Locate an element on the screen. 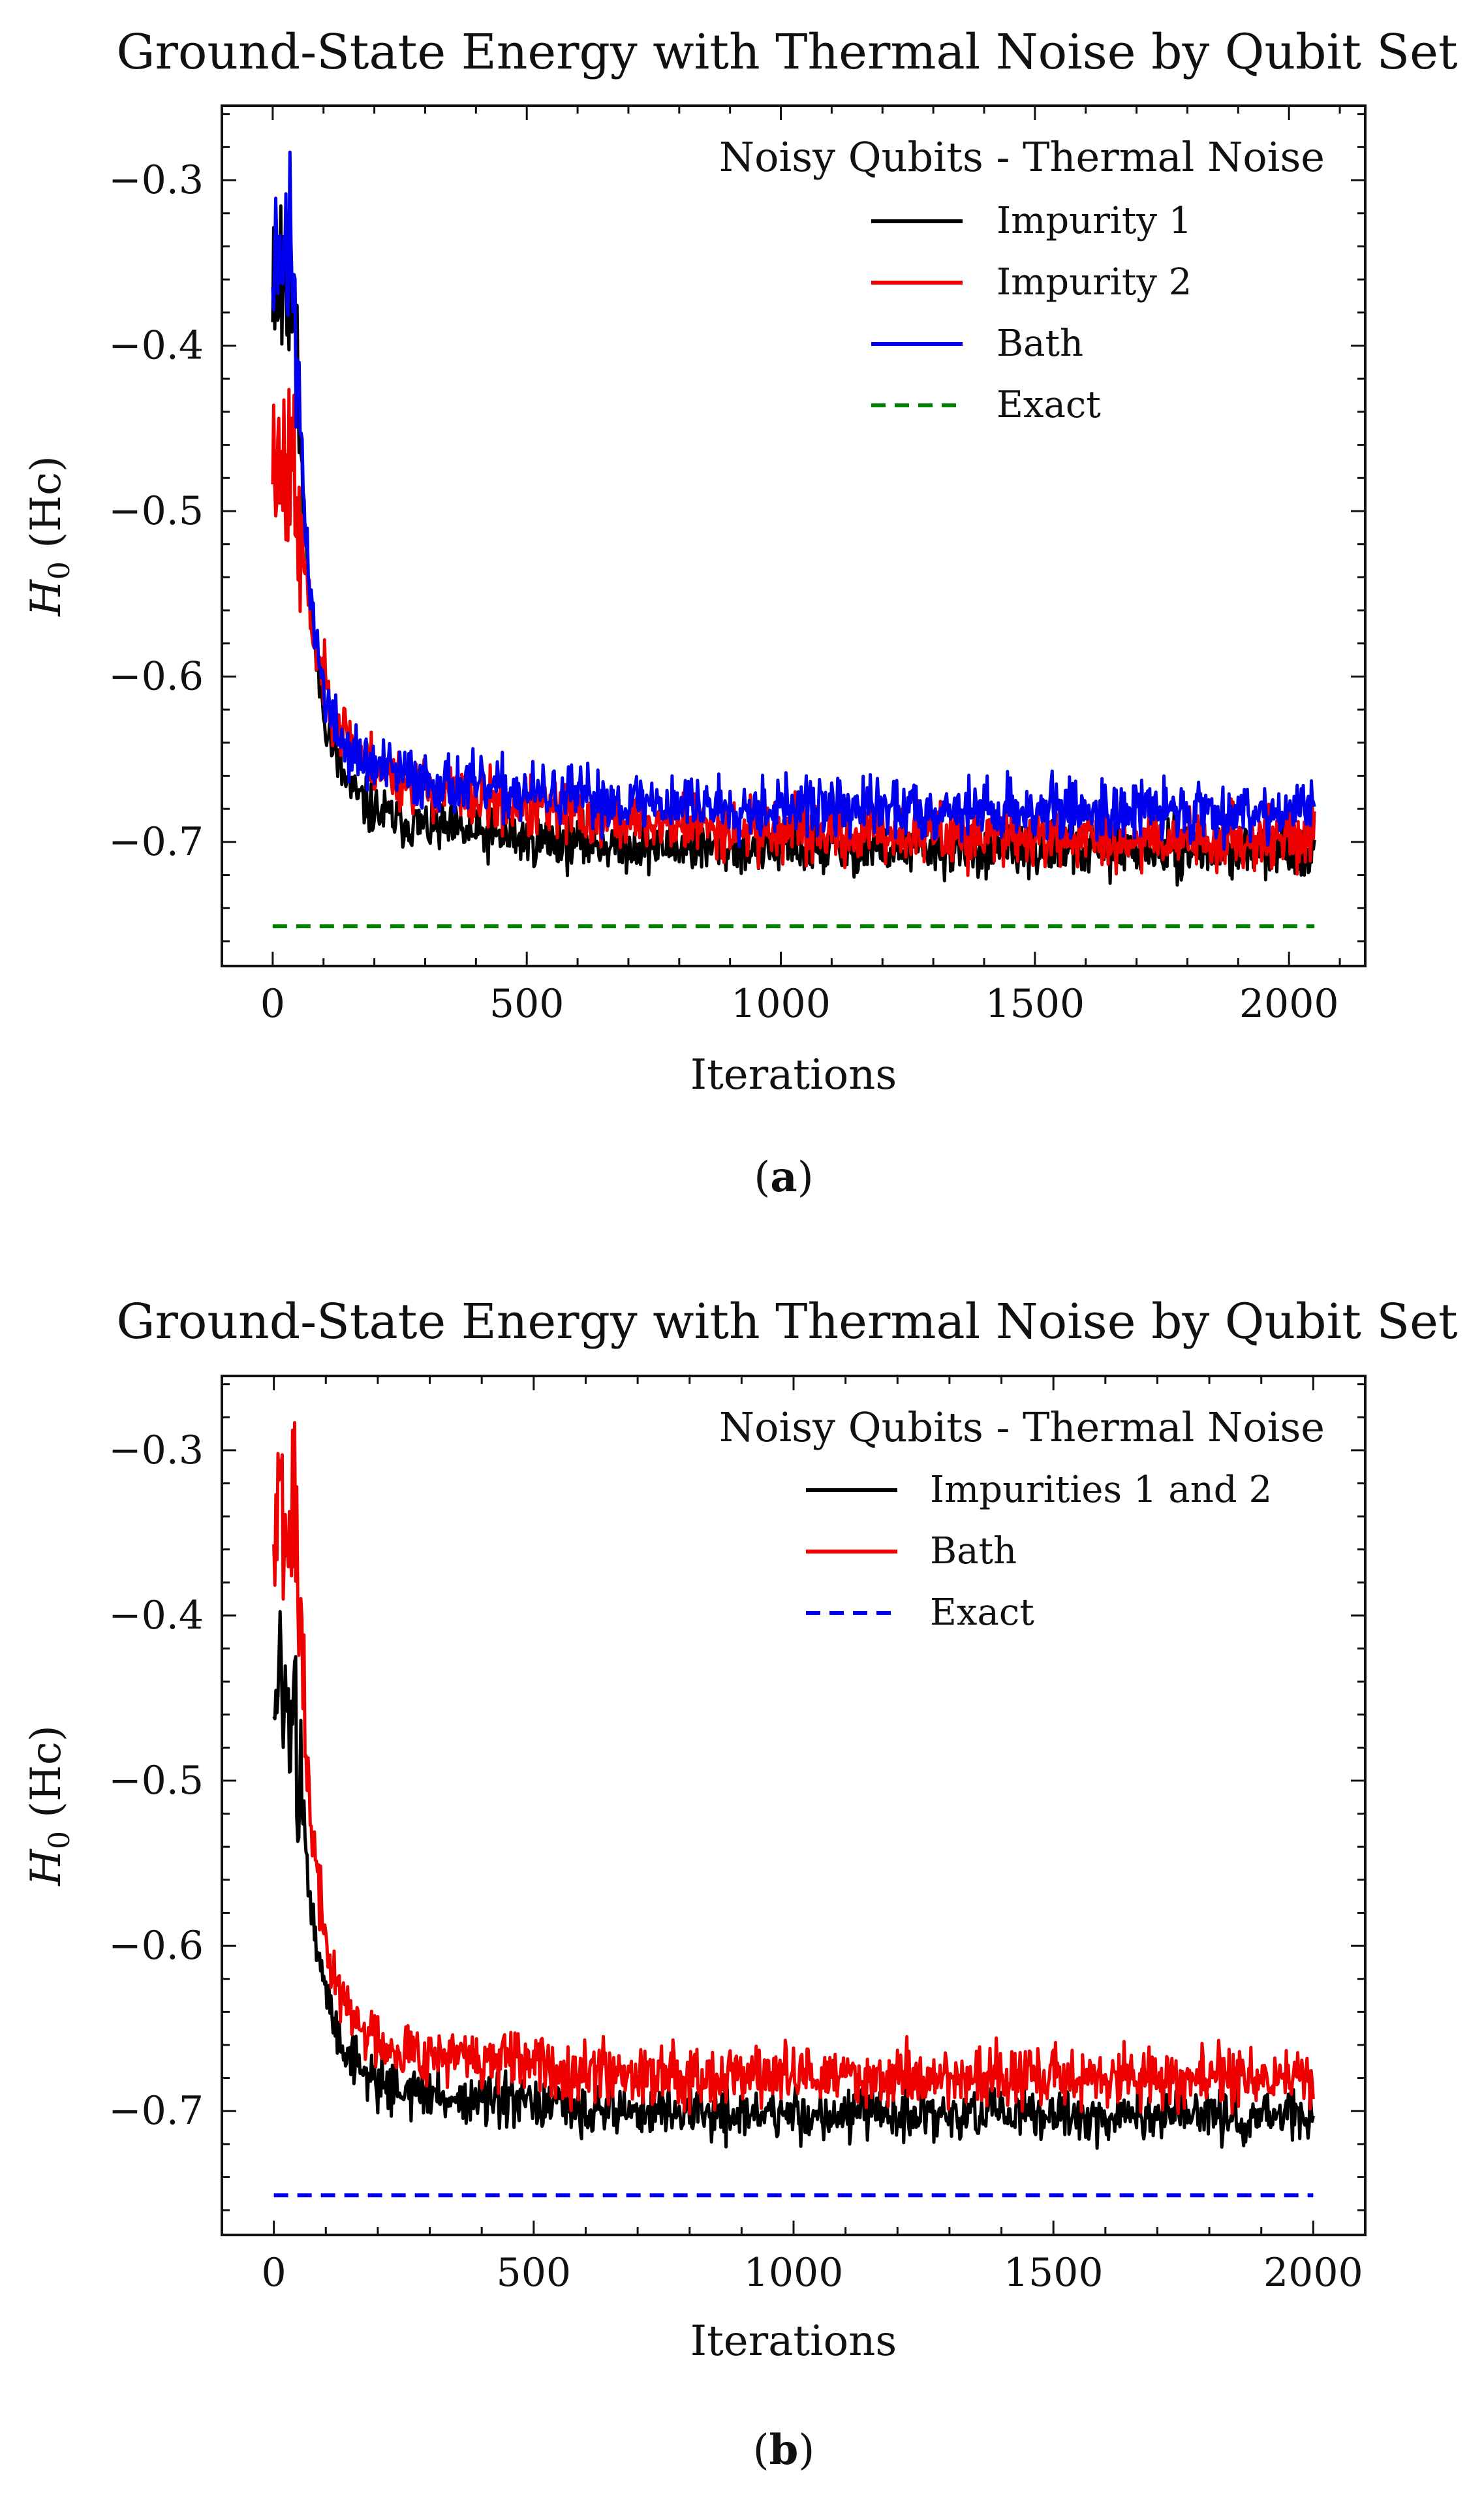  legend-entry: Impurities 1 and 2 is located at coordinates (1101, 1490).